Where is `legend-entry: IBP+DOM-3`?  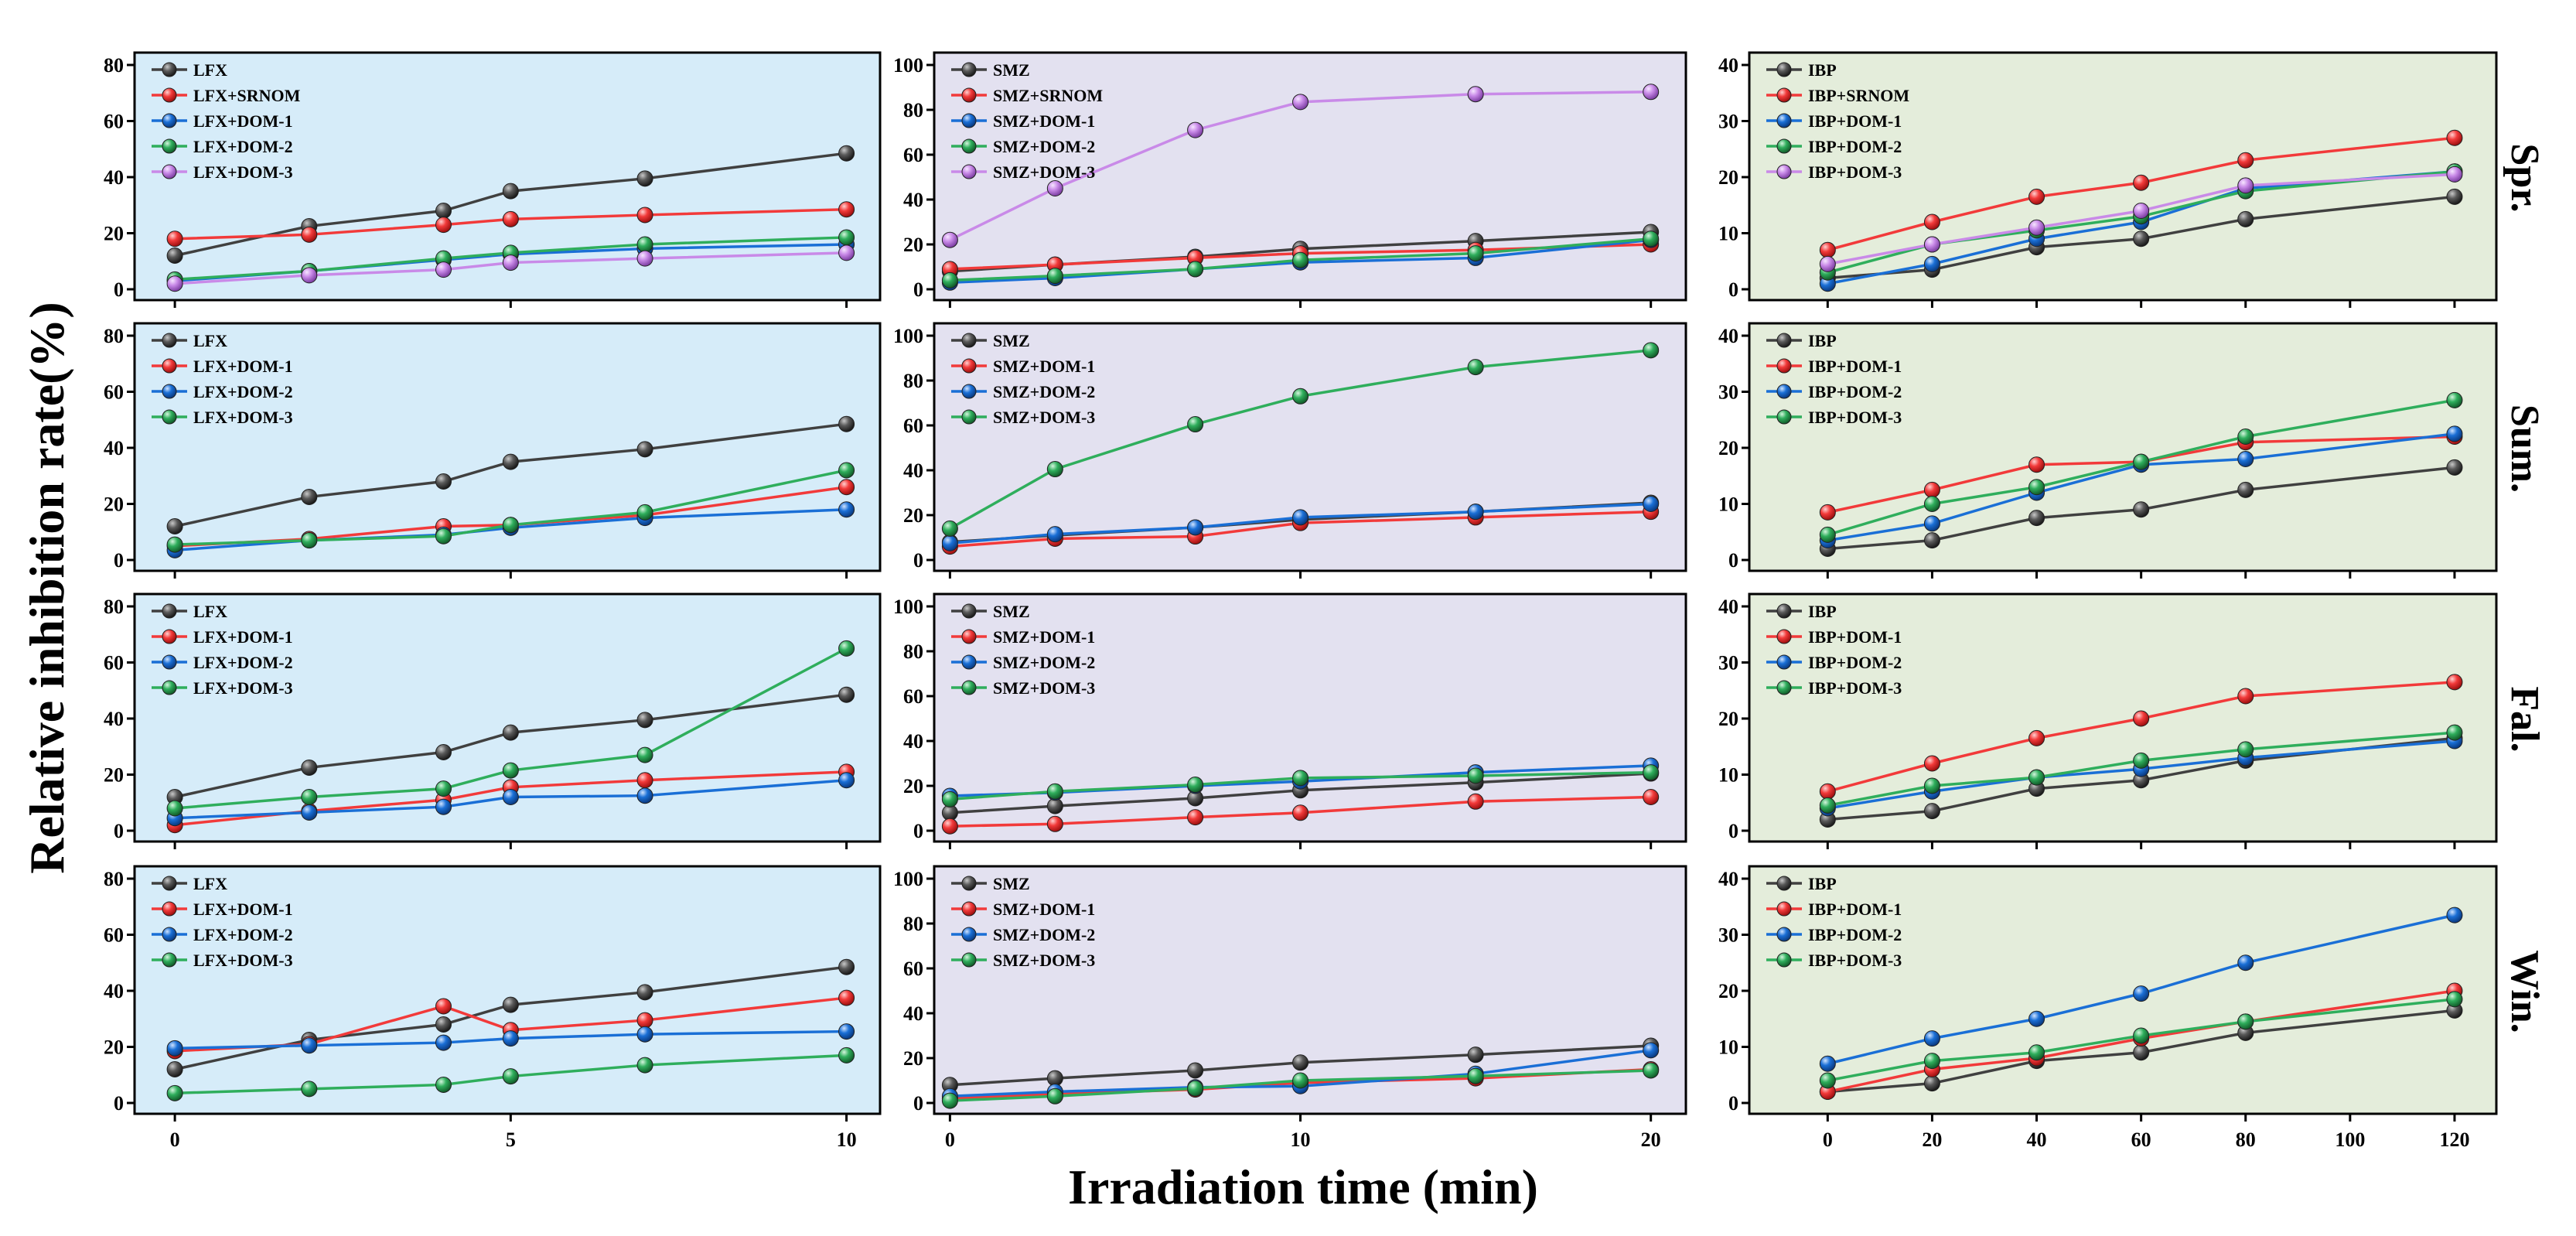
legend-entry: IBP+DOM-3 is located at coordinates (1834, 417).